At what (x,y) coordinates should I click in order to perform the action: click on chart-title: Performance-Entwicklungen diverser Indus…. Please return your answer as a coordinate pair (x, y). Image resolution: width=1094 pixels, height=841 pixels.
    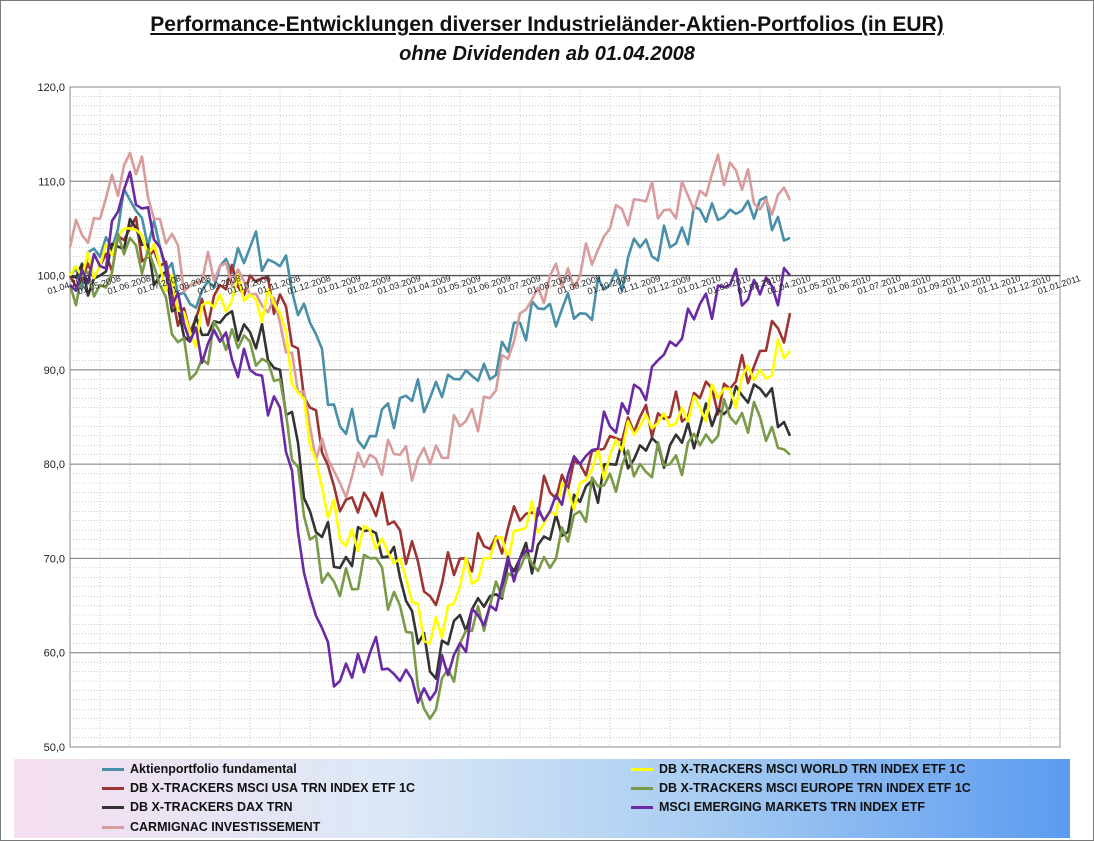
    Looking at the image, I should click on (547, 24).